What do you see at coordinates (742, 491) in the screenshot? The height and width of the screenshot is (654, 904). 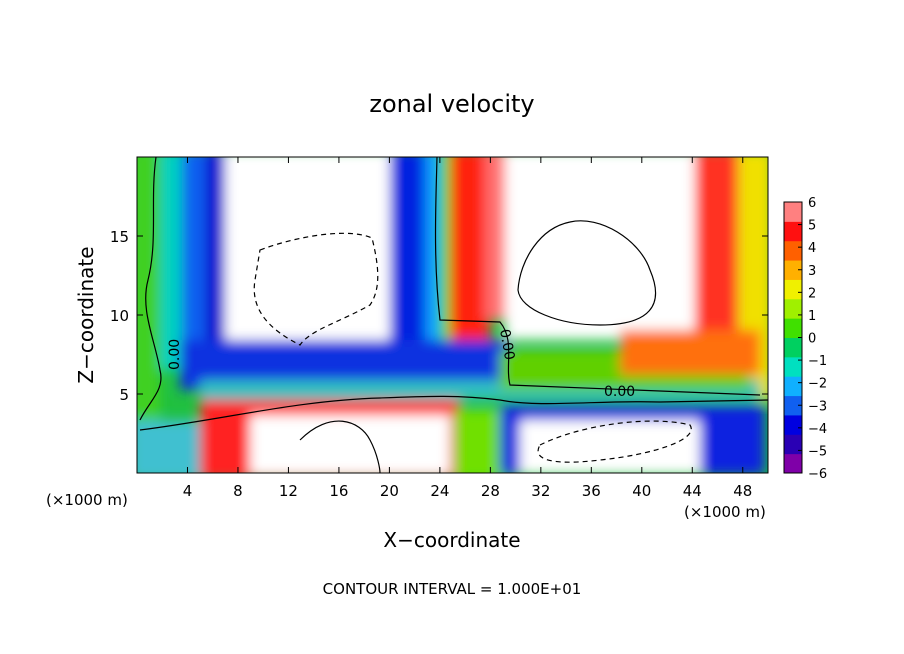 I see `x-tick-label-11: 48` at bounding box center [742, 491].